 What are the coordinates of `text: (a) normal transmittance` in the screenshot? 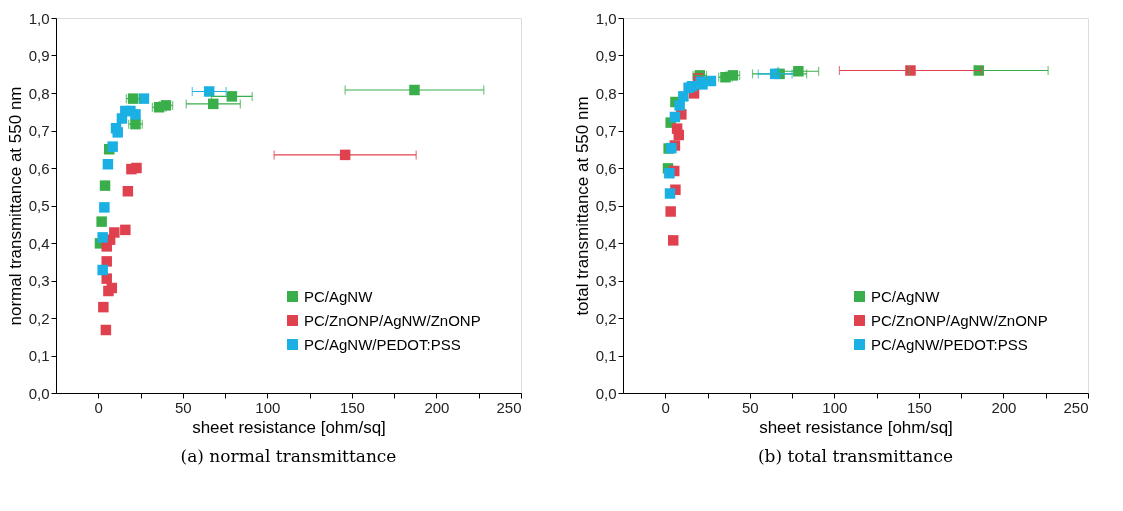 It's located at (288, 456).